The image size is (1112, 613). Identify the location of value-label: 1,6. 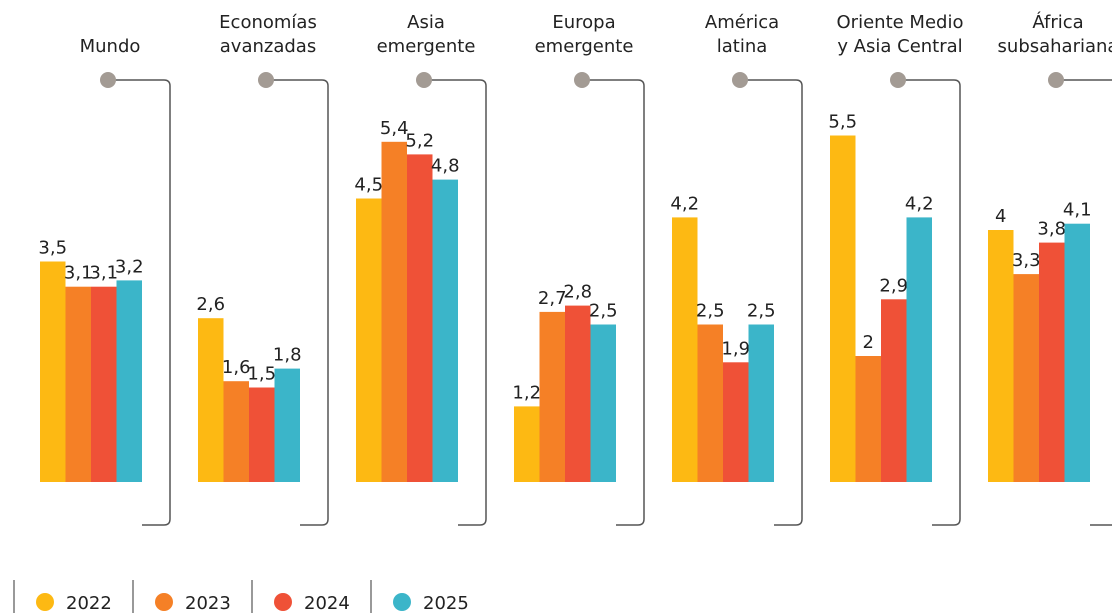
(236, 367).